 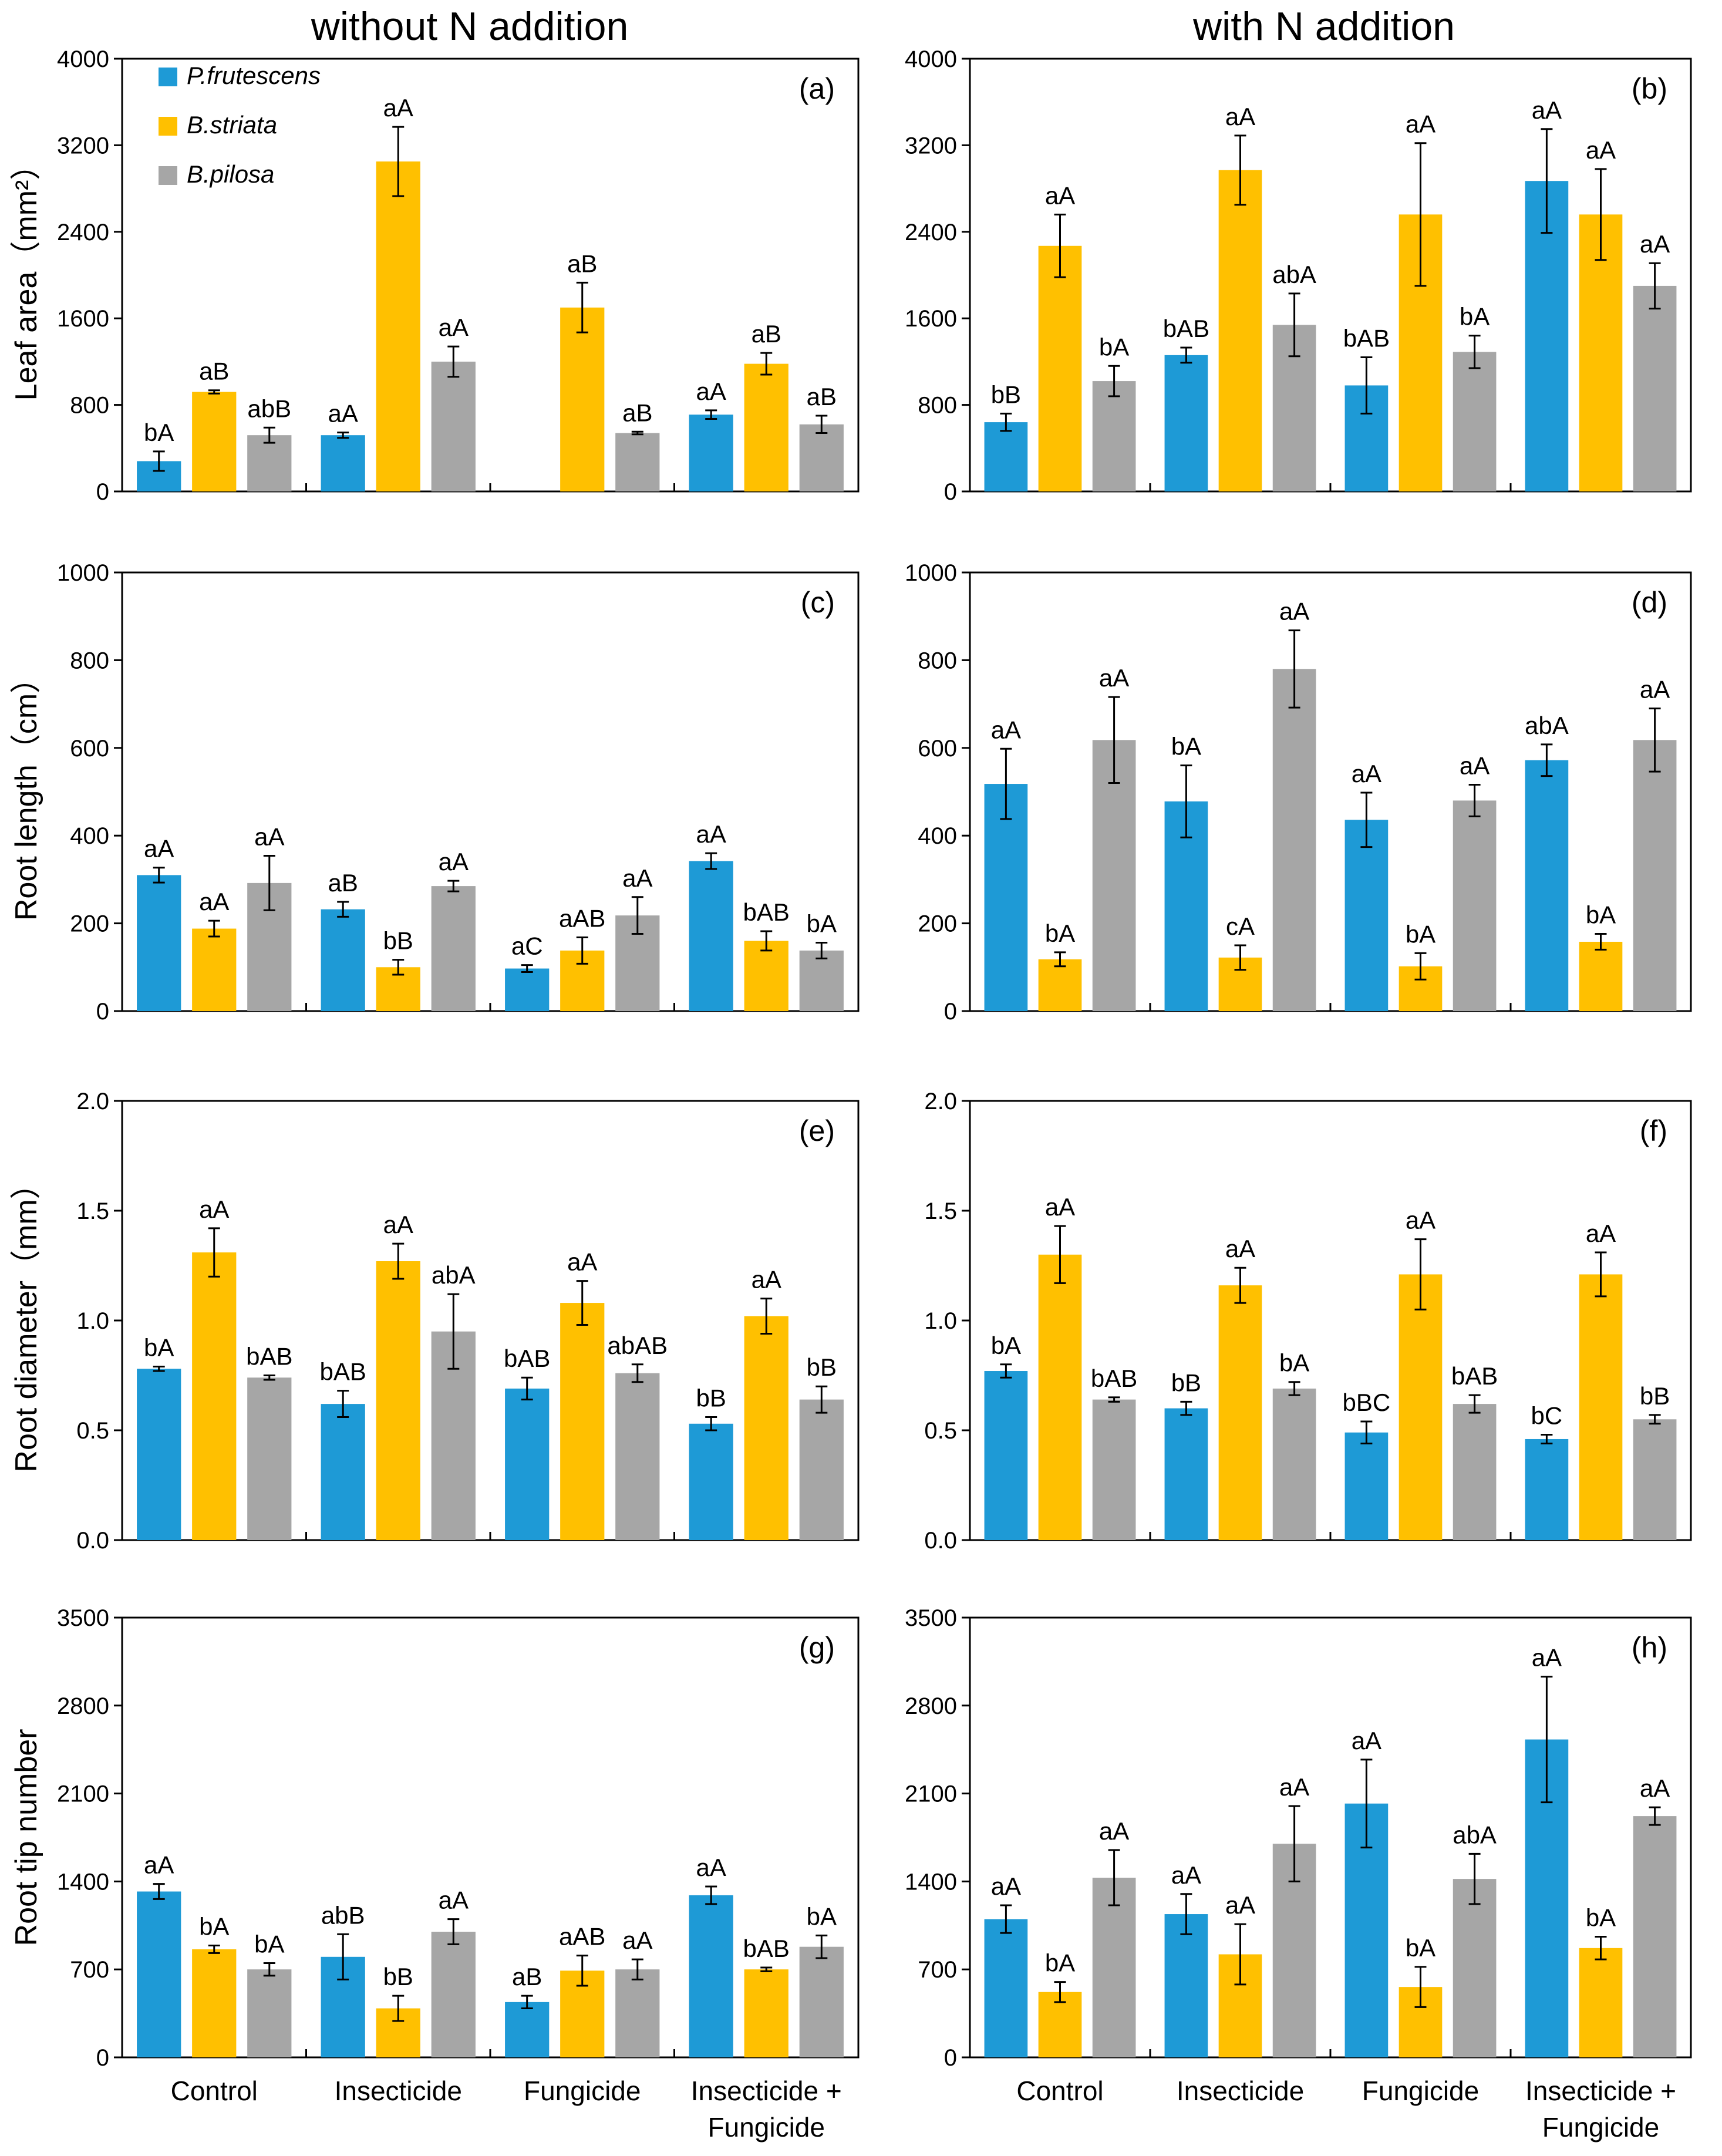 What do you see at coordinates (582, 1936) in the screenshot?
I see `significance-label: aAB` at bounding box center [582, 1936].